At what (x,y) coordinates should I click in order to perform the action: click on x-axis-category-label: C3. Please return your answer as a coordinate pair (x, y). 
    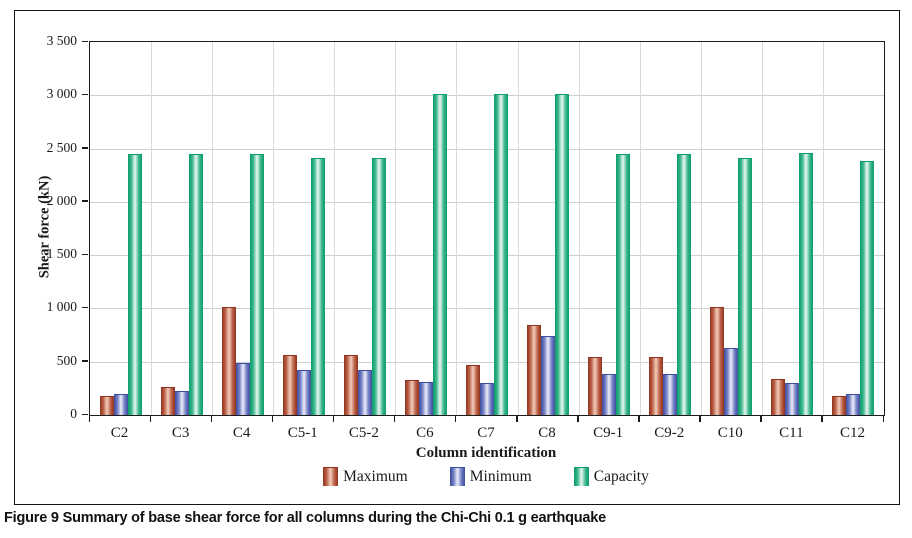
    Looking at the image, I should click on (180, 433).